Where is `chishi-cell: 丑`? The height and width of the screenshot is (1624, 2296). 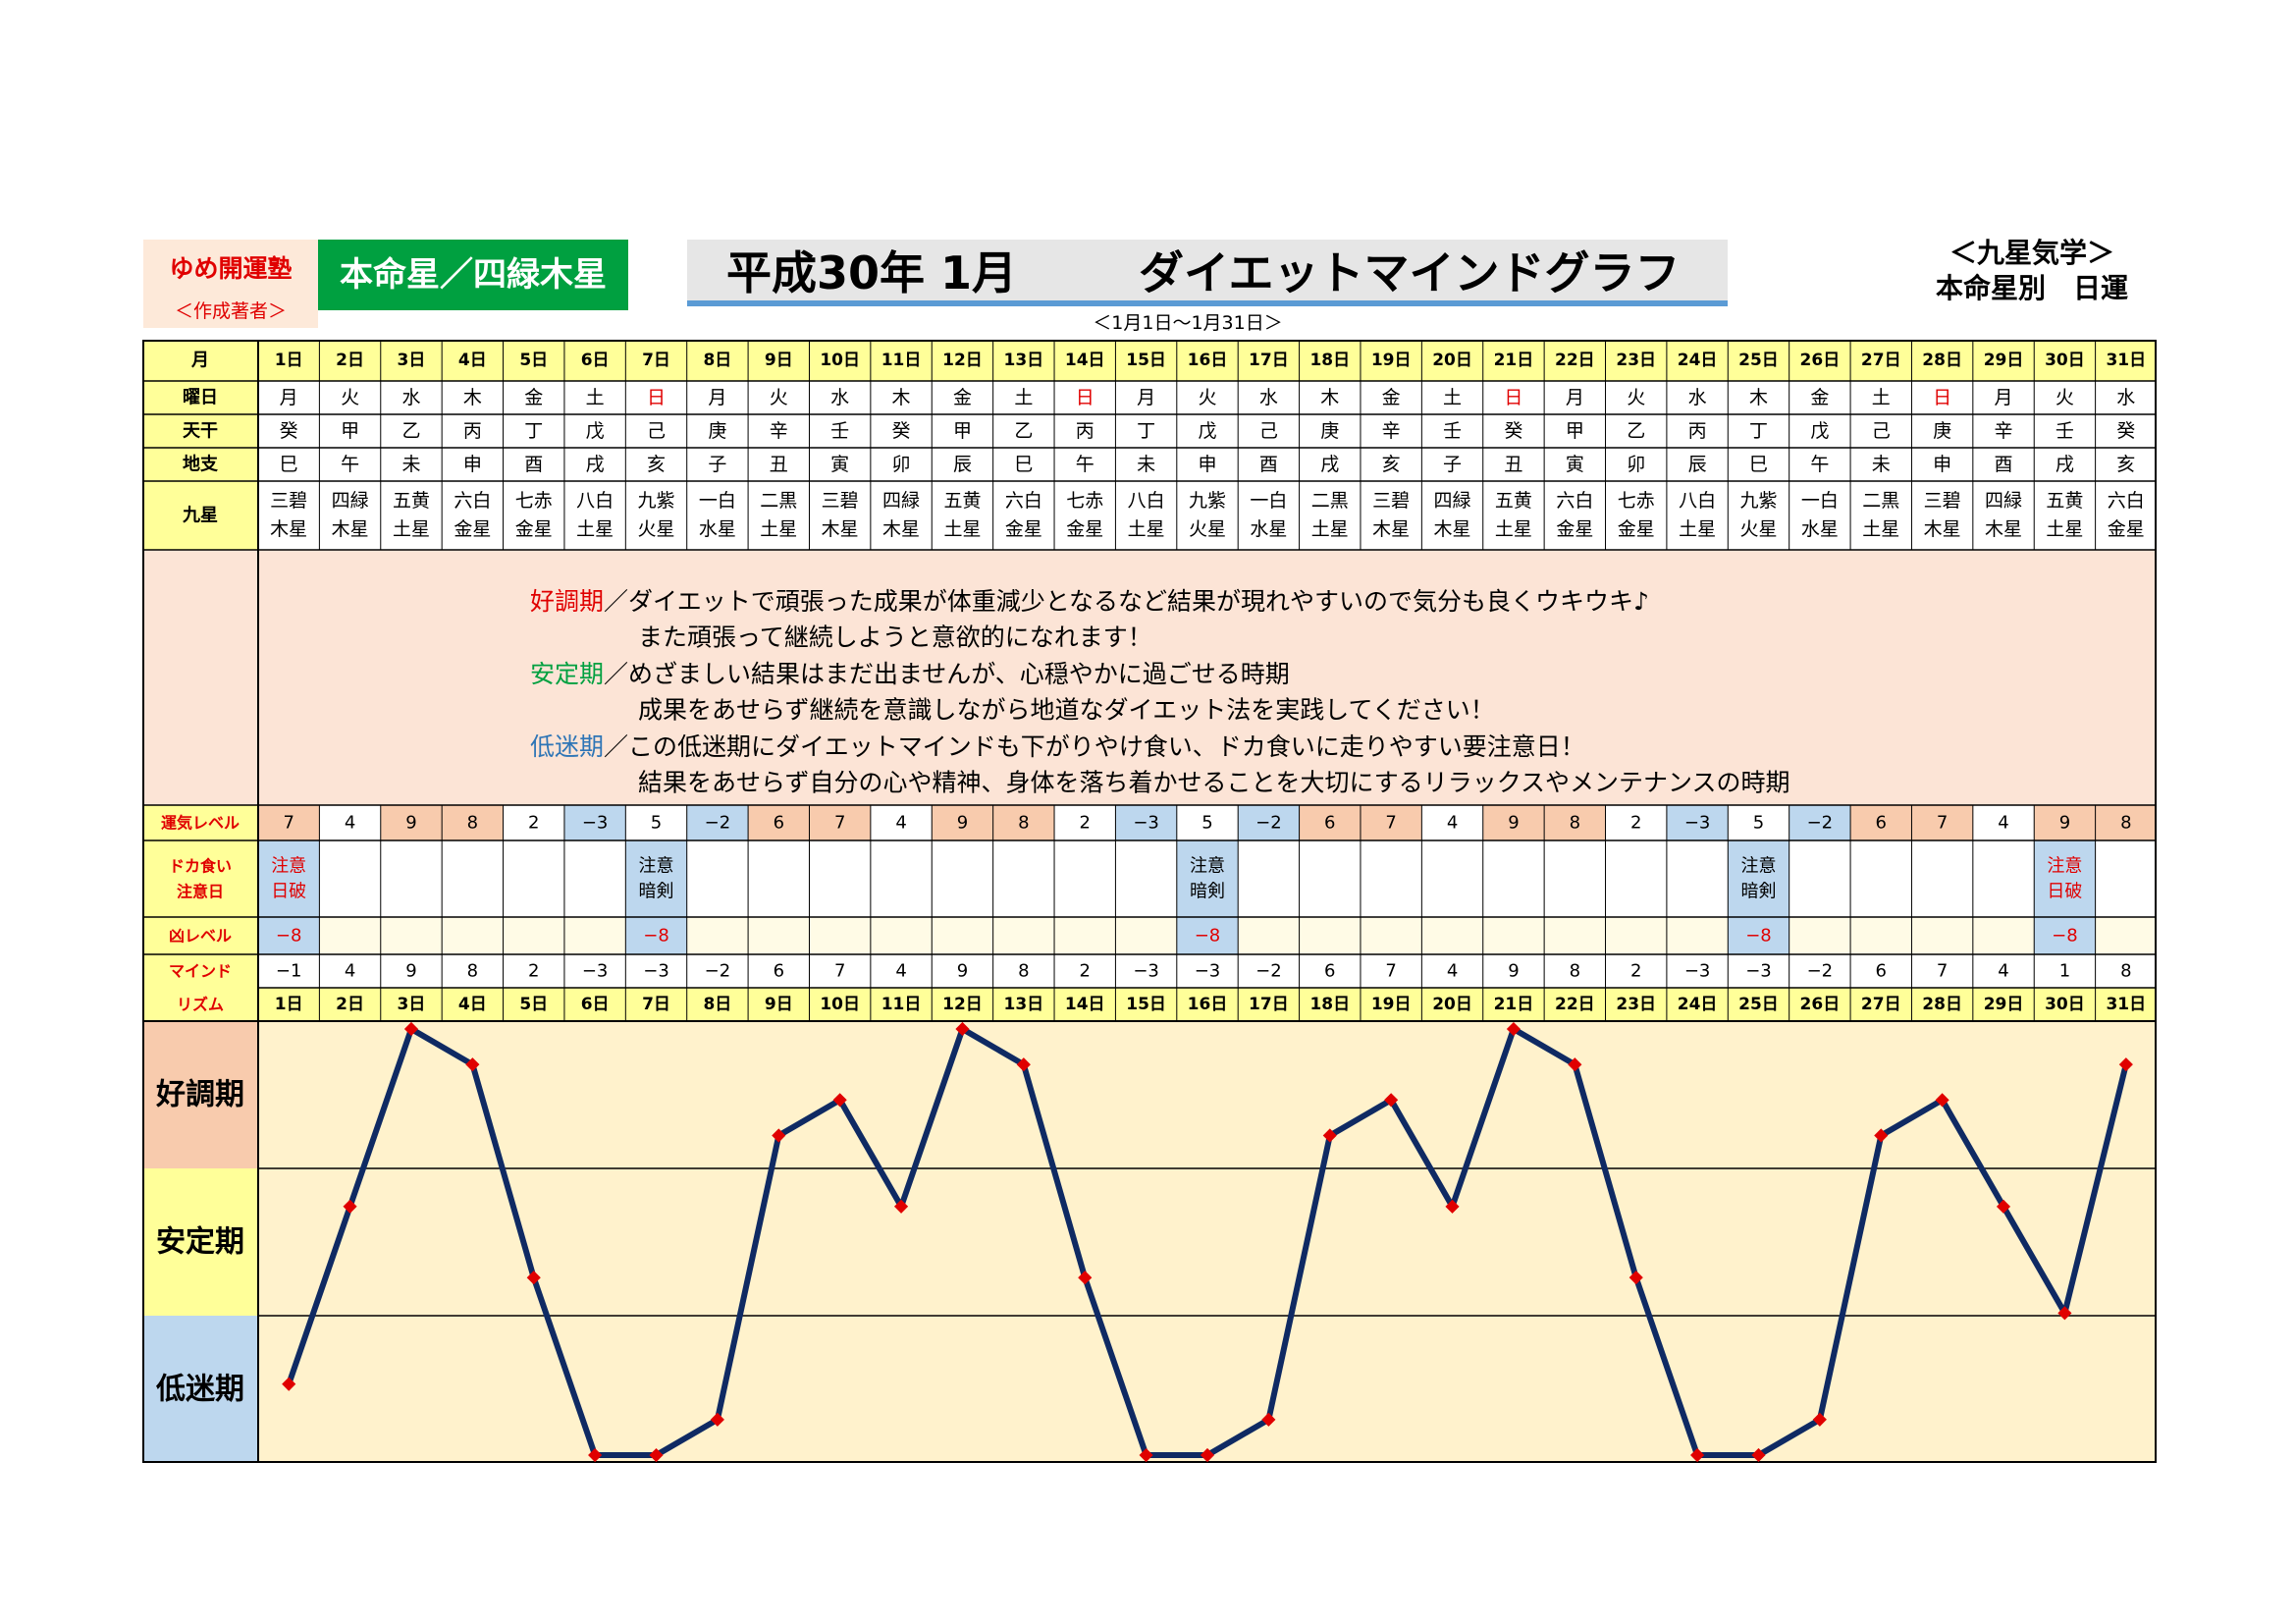
chishi-cell: 丑 is located at coordinates (1513, 464).